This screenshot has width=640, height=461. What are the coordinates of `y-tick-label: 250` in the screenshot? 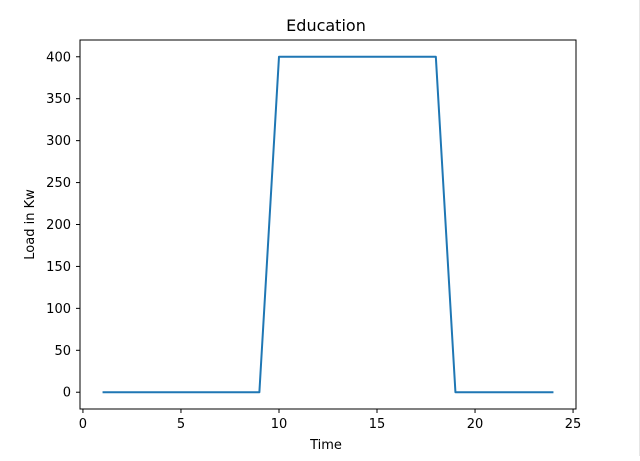 It's located at (58, 183).